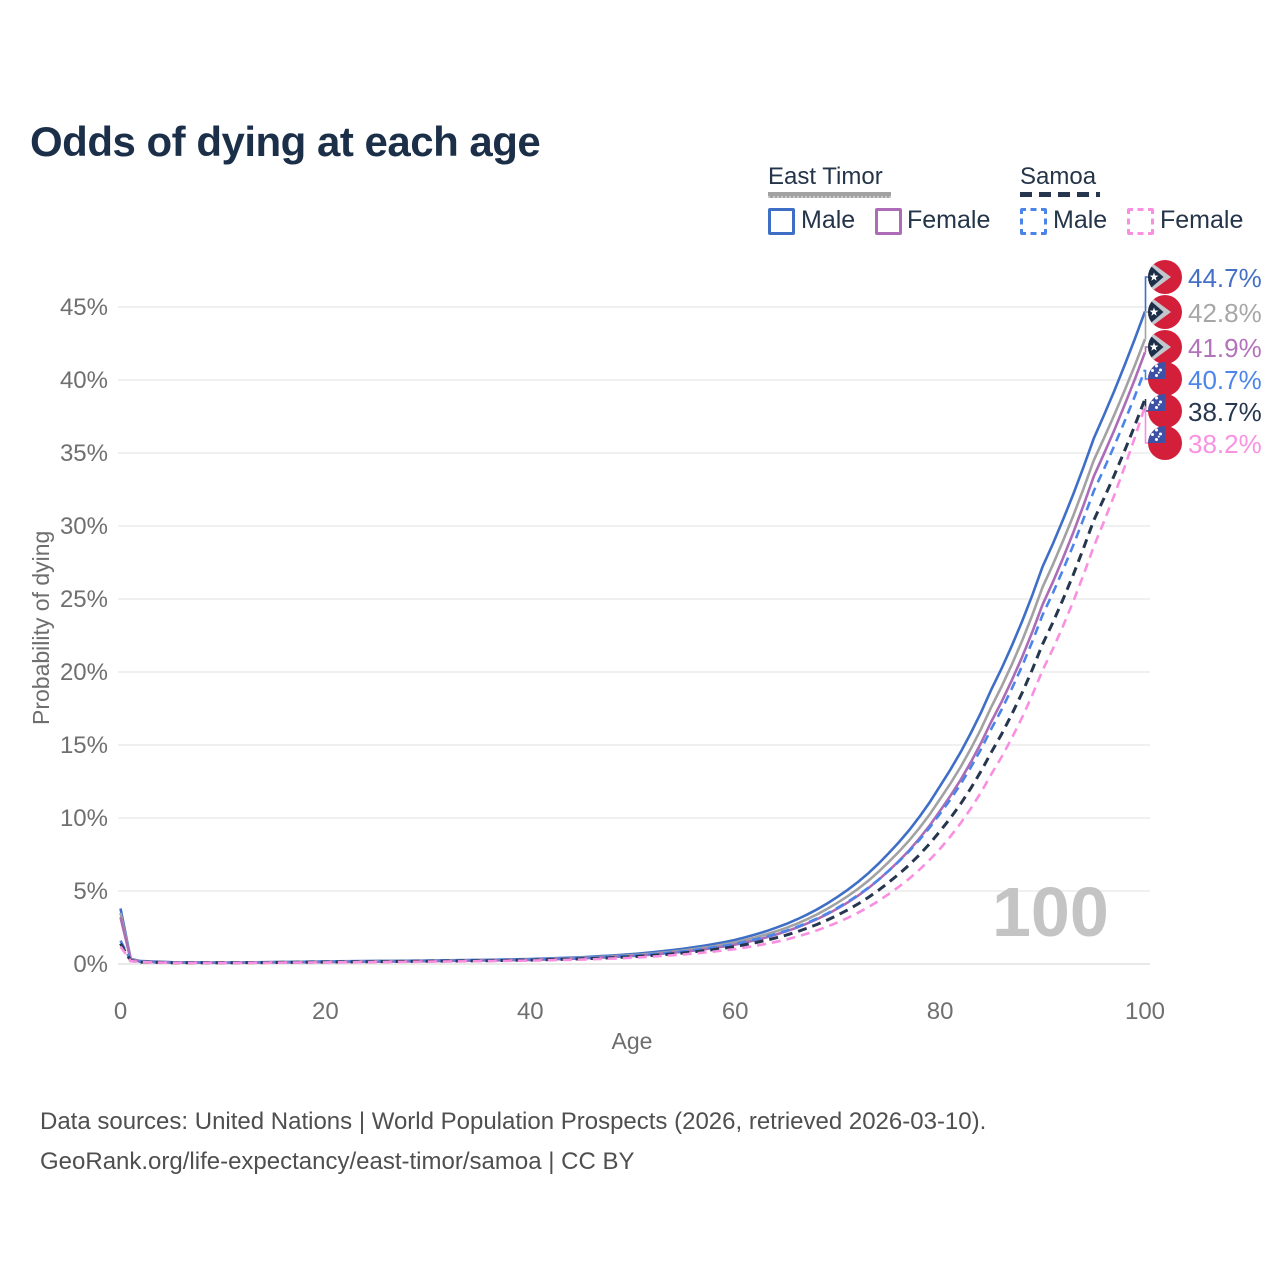 Image resolution: width=1280 pixels, height=1280 pixels. I want to click on legend-underline-samoa, so click(1060, 194).